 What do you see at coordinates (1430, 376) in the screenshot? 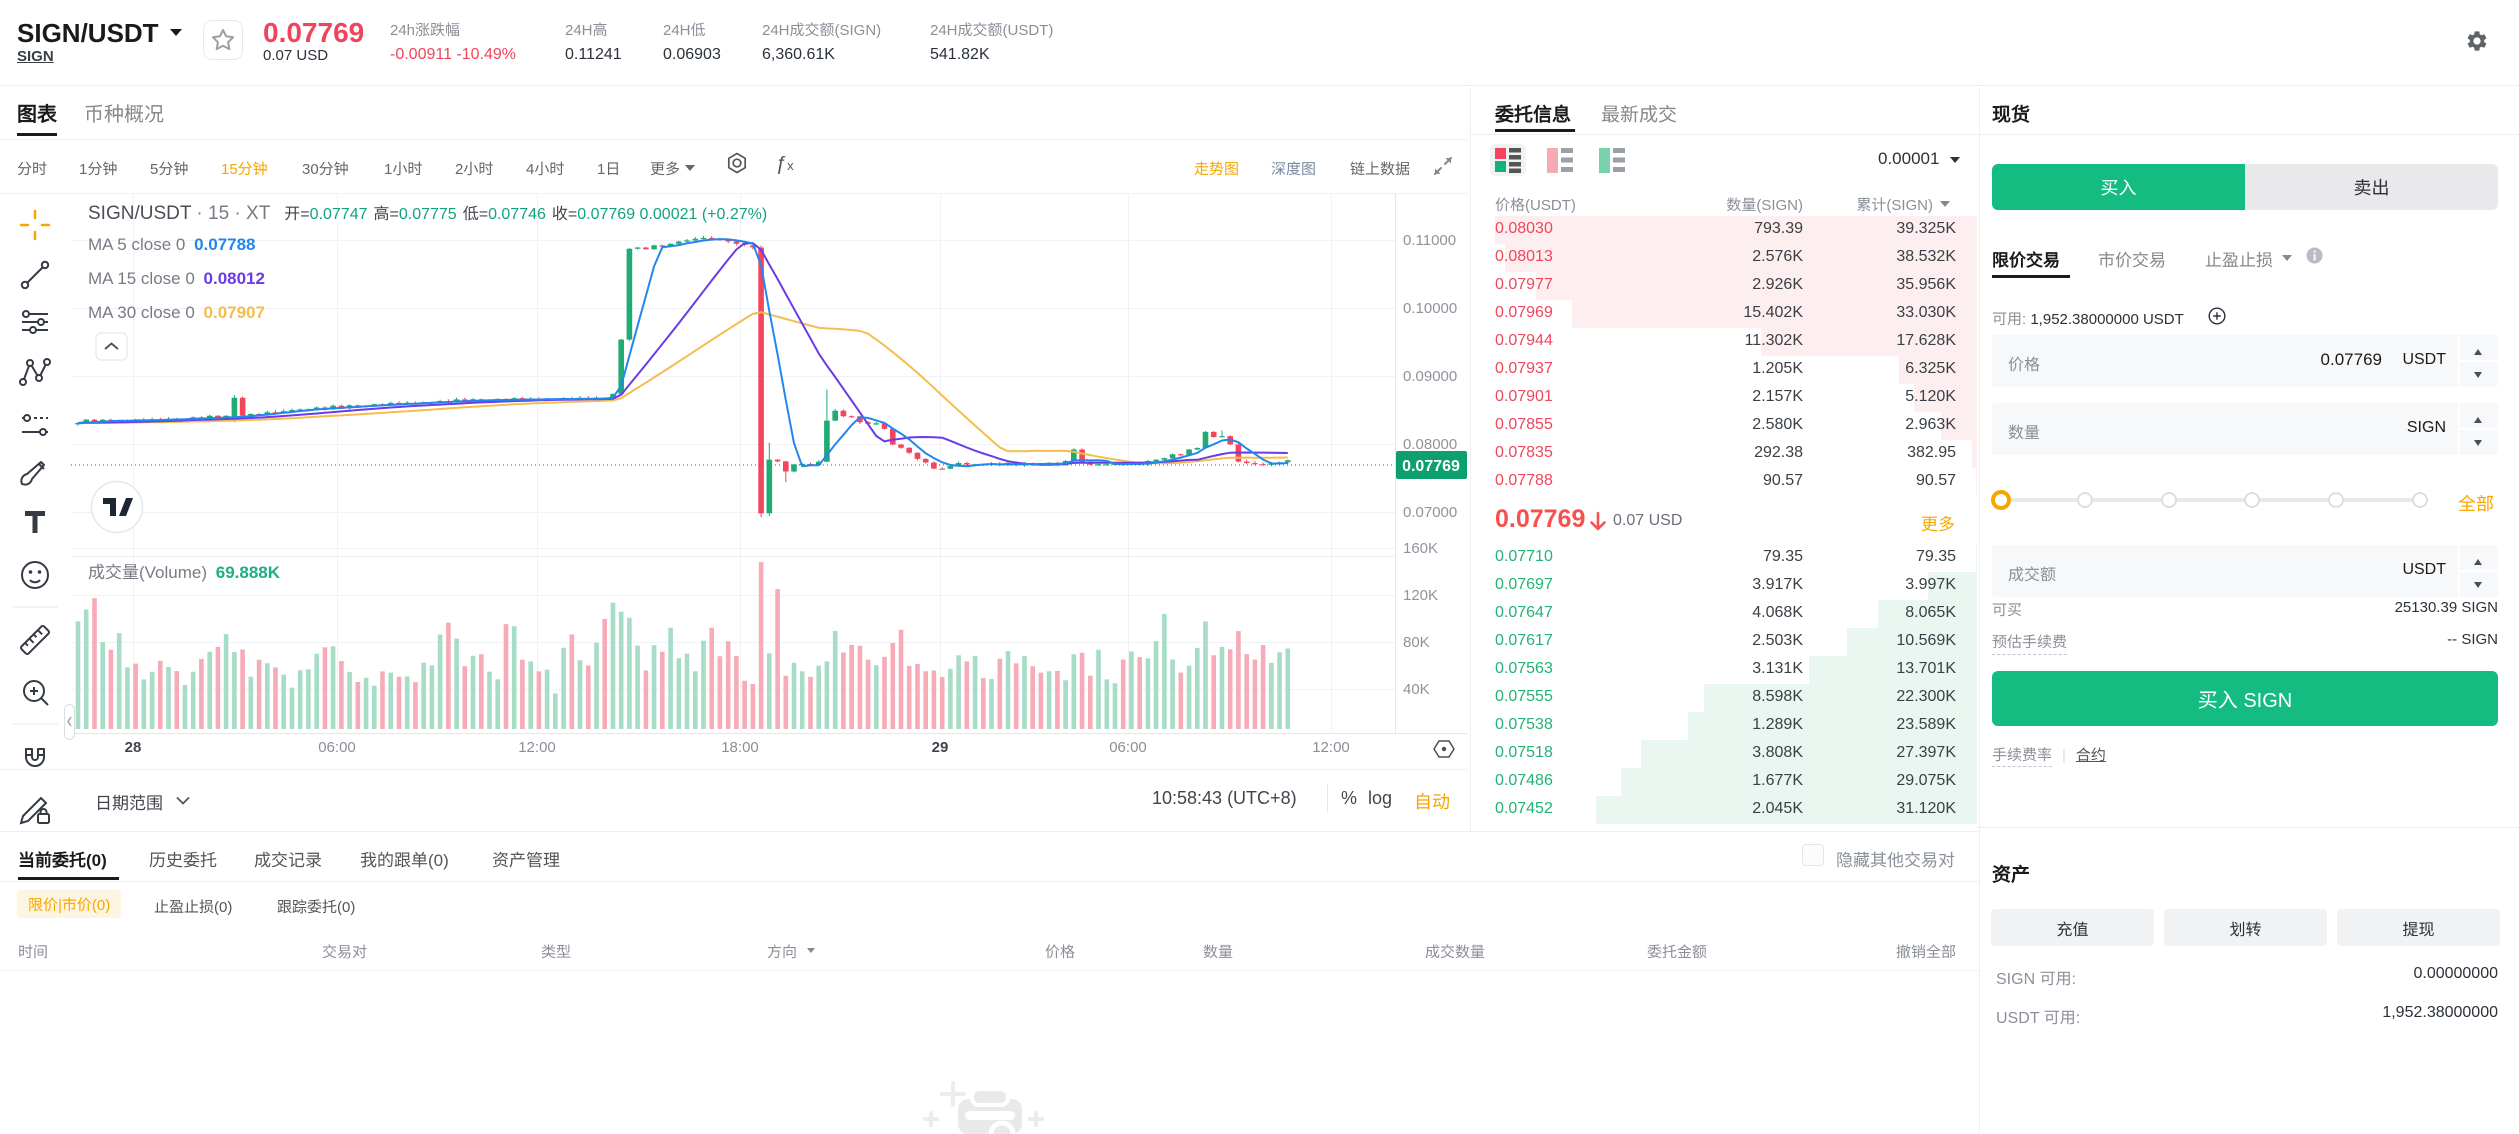
I see `svg-text: 0.09000` at bounding box center [1430, 376].